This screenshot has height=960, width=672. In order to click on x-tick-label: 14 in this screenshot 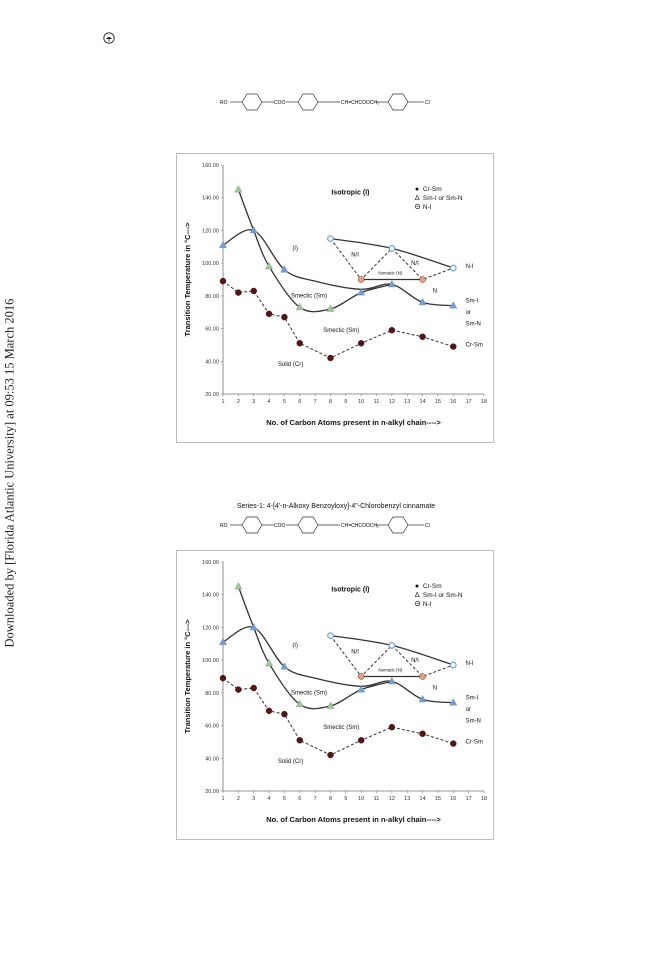, I will do `click(423, 402)`.